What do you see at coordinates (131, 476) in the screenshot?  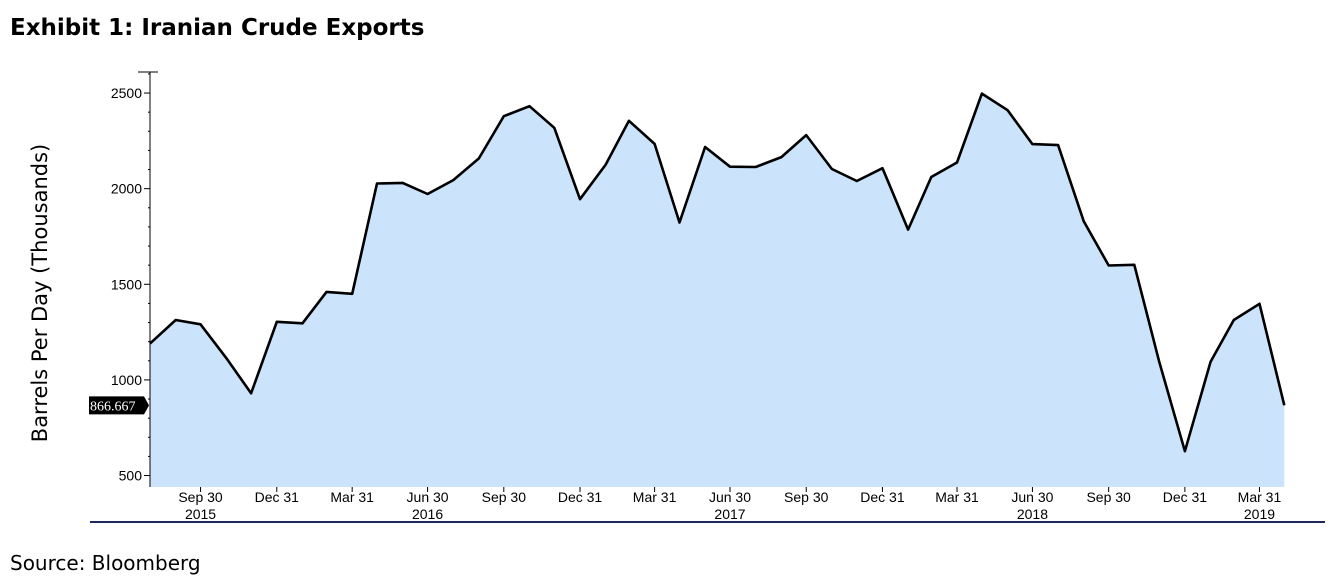 I see `y-tick-label: 500` at bounding box center [131, 476].